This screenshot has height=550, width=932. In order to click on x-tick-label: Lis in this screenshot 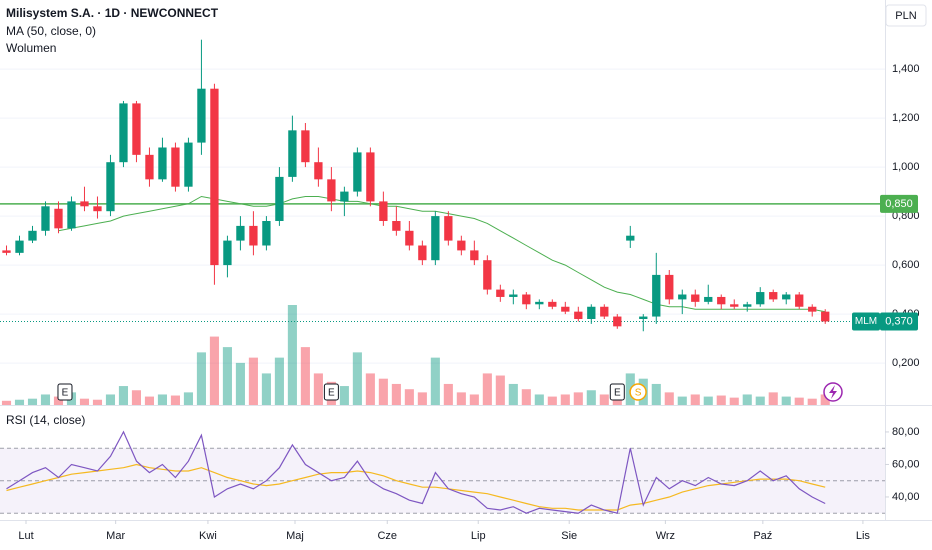, I will do `click(863, 536)`.